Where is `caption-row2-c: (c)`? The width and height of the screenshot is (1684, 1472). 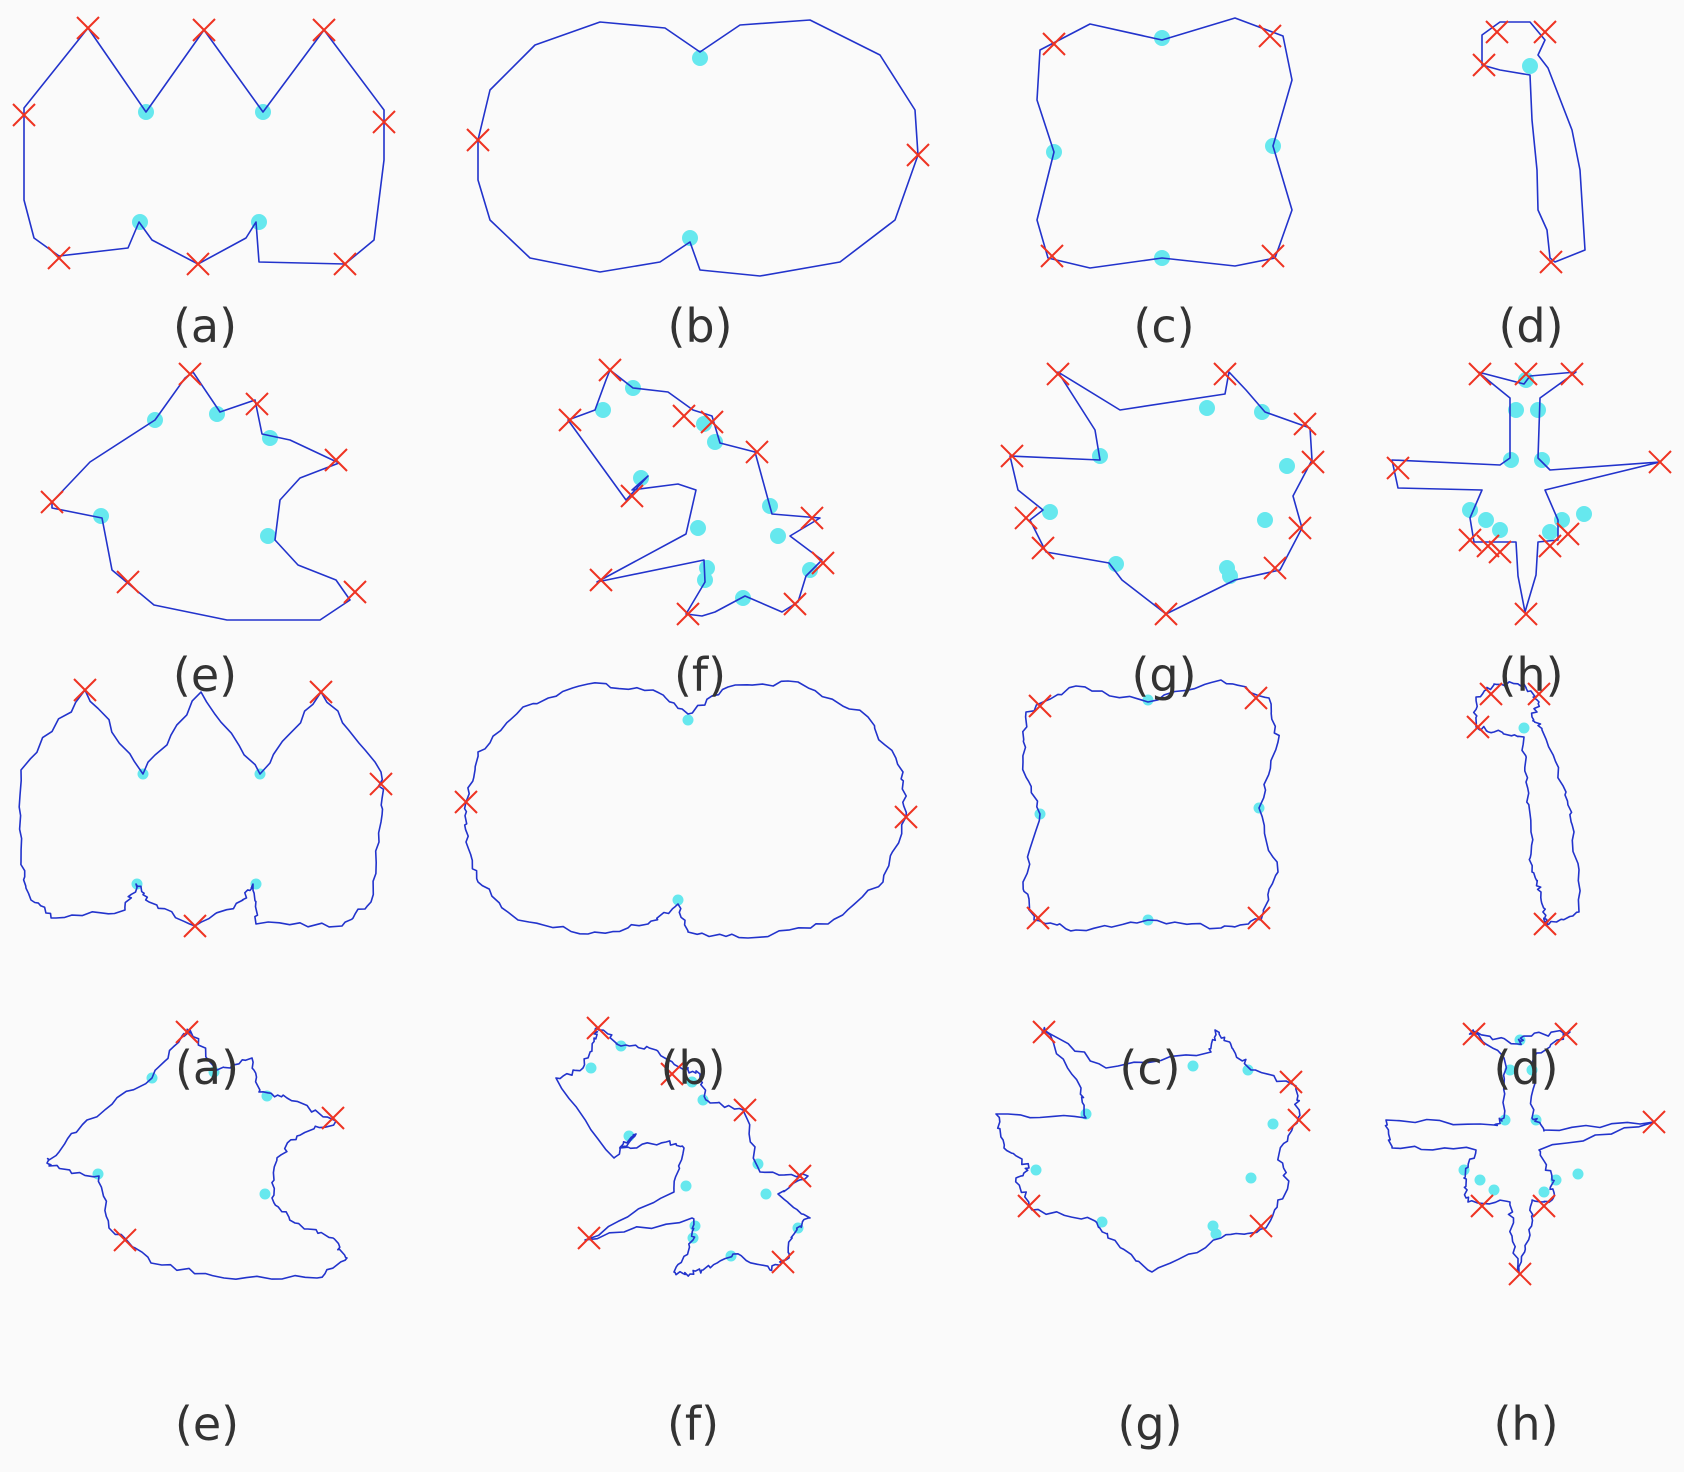 caption-row2-c: (c) is located at coordinates (1150, 1068).